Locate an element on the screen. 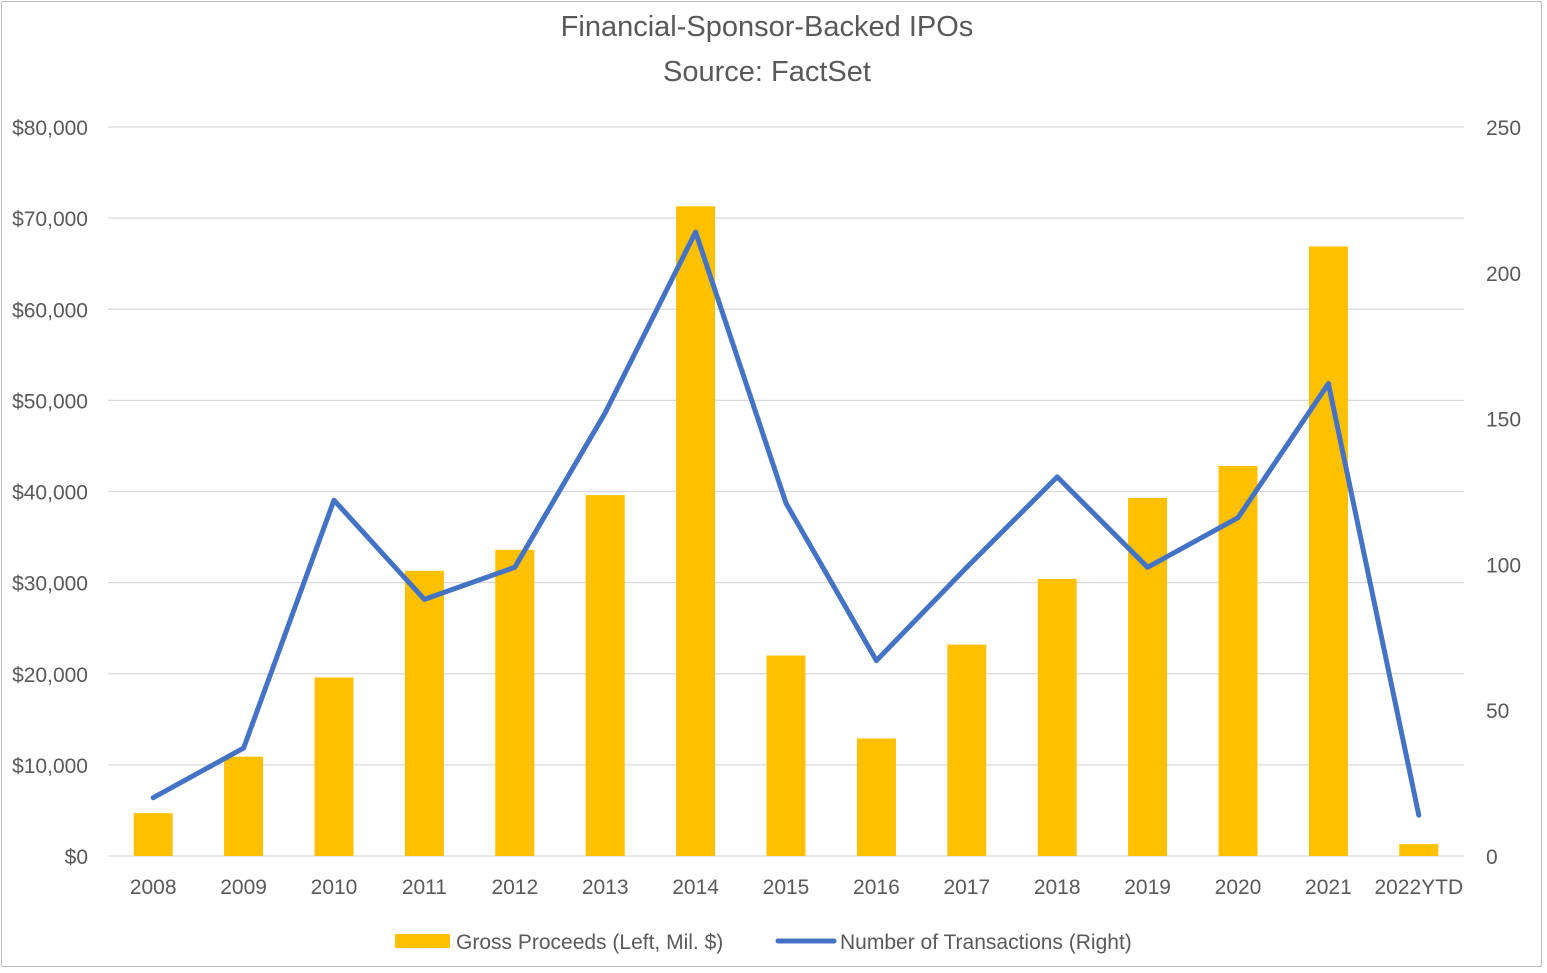  right-tick-label: 50 is located at coordinates (1497, 711).